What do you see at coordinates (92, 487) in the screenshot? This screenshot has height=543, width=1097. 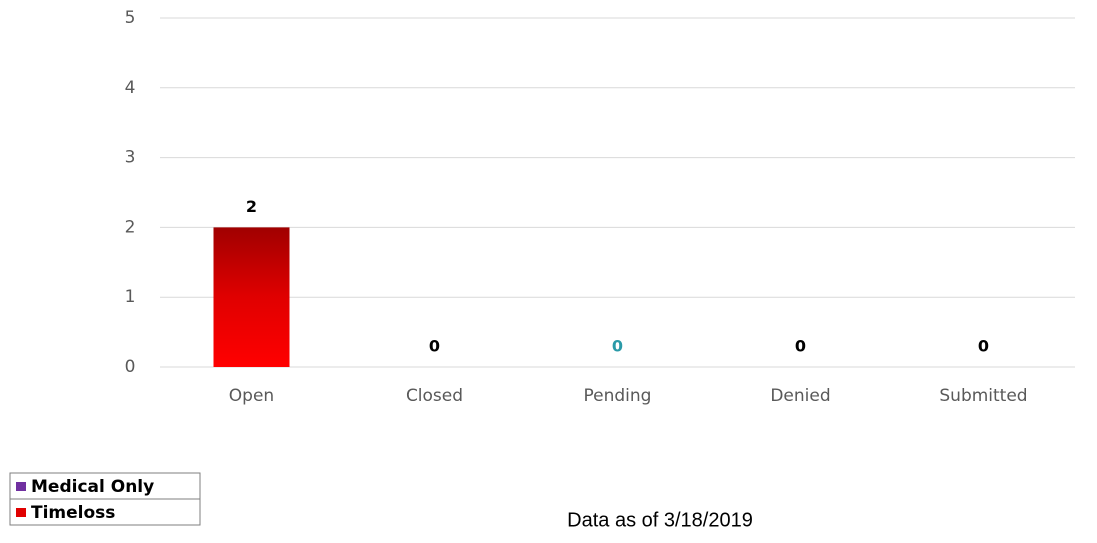 I see `legend-label: Medical Only` at bounding box center [92, 487].